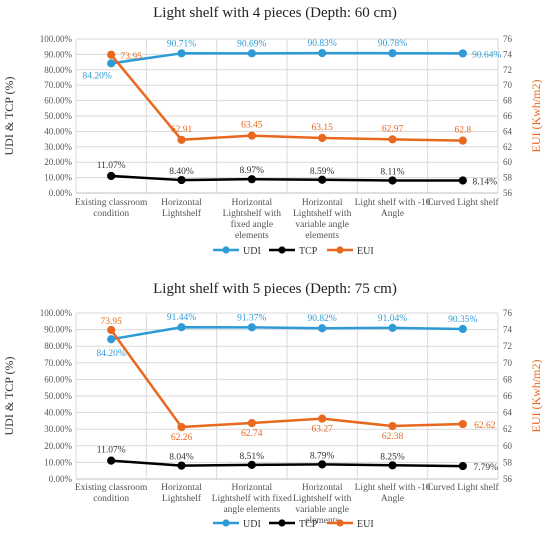 This screenshot has width=550, height=544. I want to click on data-label-udi: 91.04%, so click(392, 319).